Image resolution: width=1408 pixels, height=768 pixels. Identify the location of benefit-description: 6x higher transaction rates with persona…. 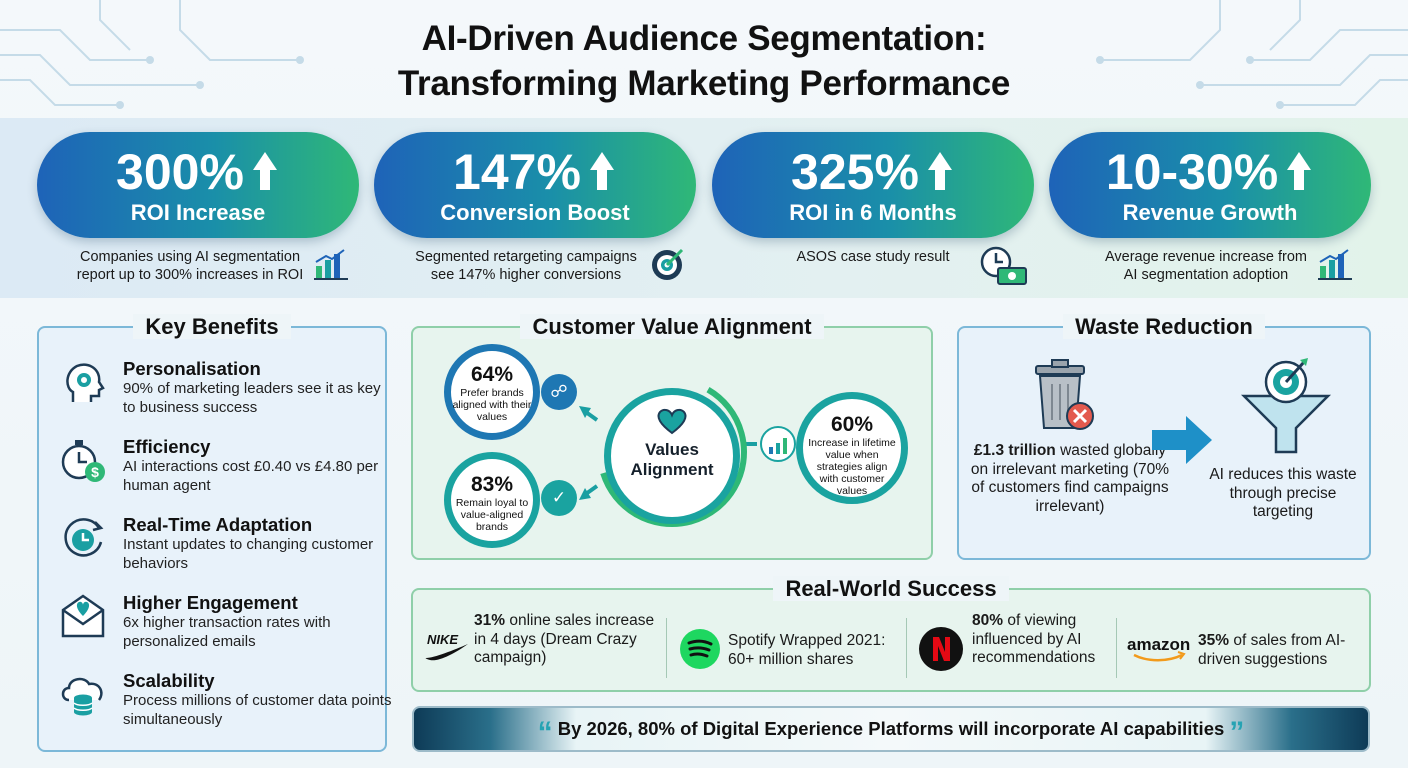
(227, 632).